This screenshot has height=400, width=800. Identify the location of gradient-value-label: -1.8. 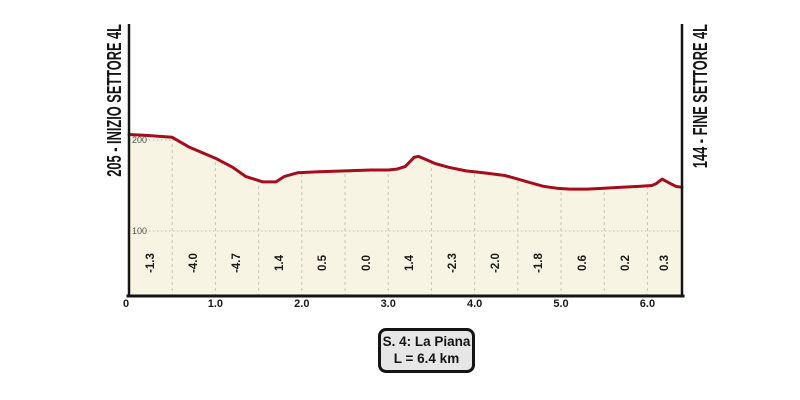
(539, 263).